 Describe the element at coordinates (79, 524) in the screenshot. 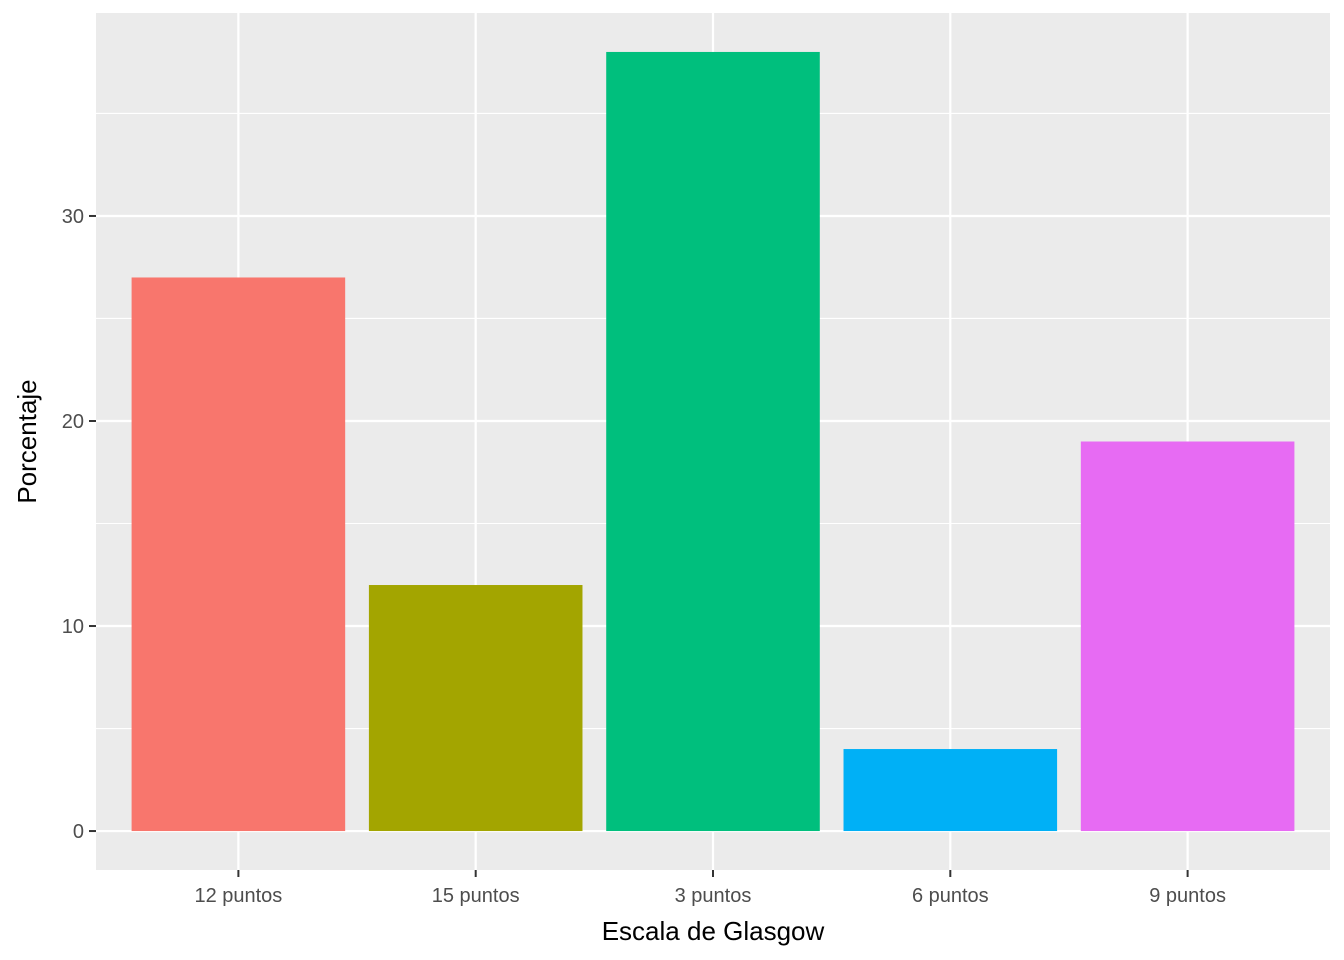

I see `y-axis-ticks: 0 10 20 30` at that location.